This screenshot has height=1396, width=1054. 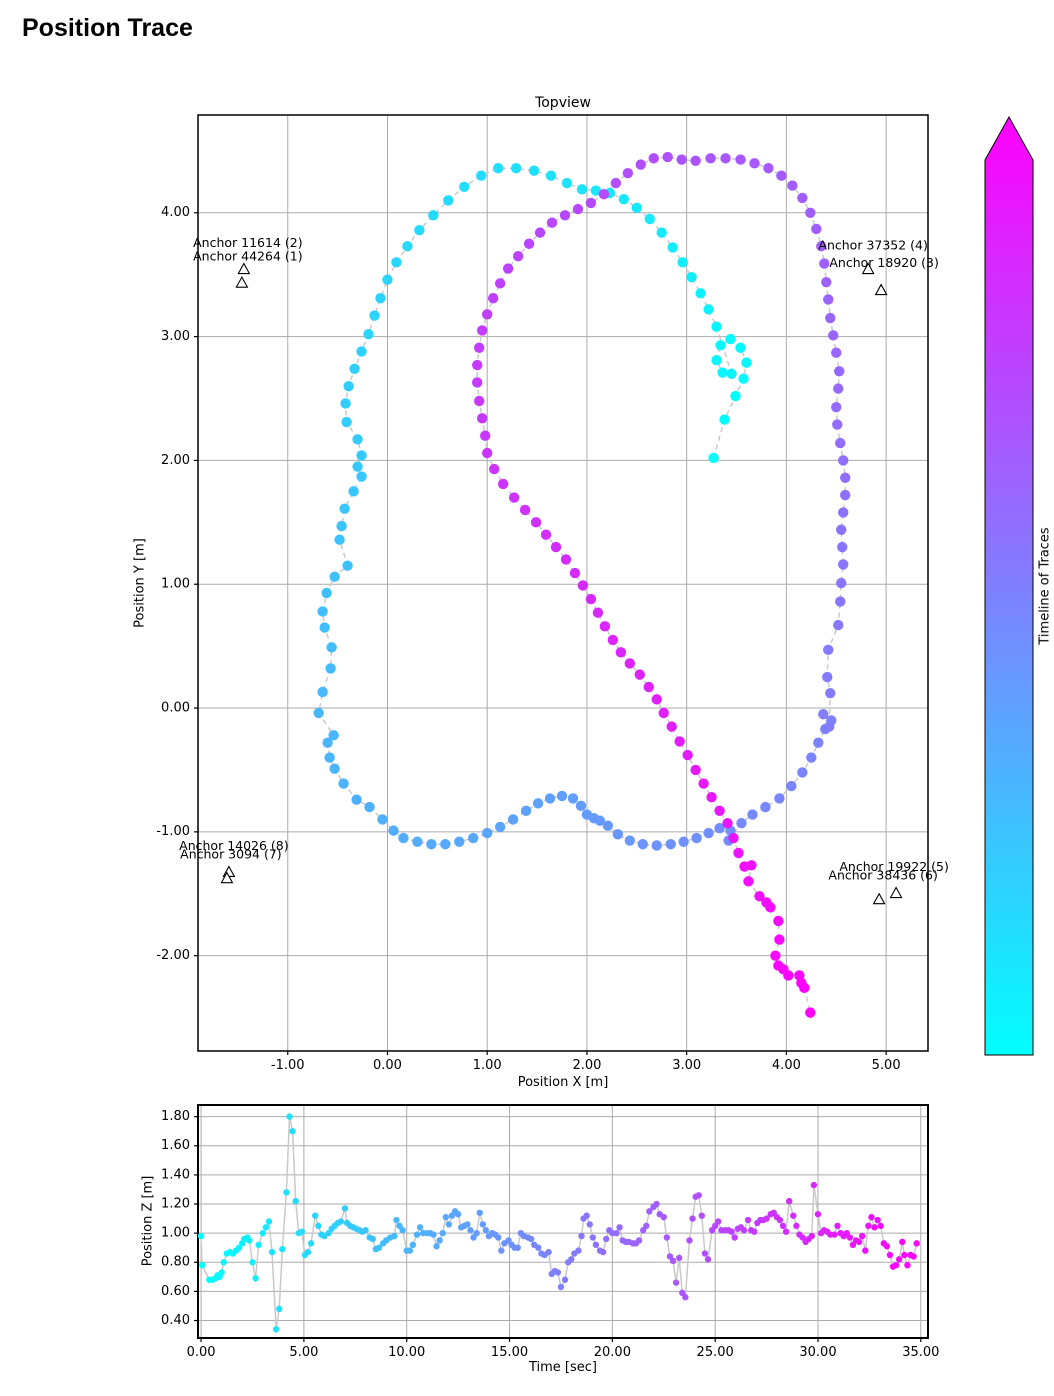 What do you see at coordinates (1045, 586) in the screenshot?
I see `colorbar-label: Timeline of Traces` at bounding box center [1045, 586].